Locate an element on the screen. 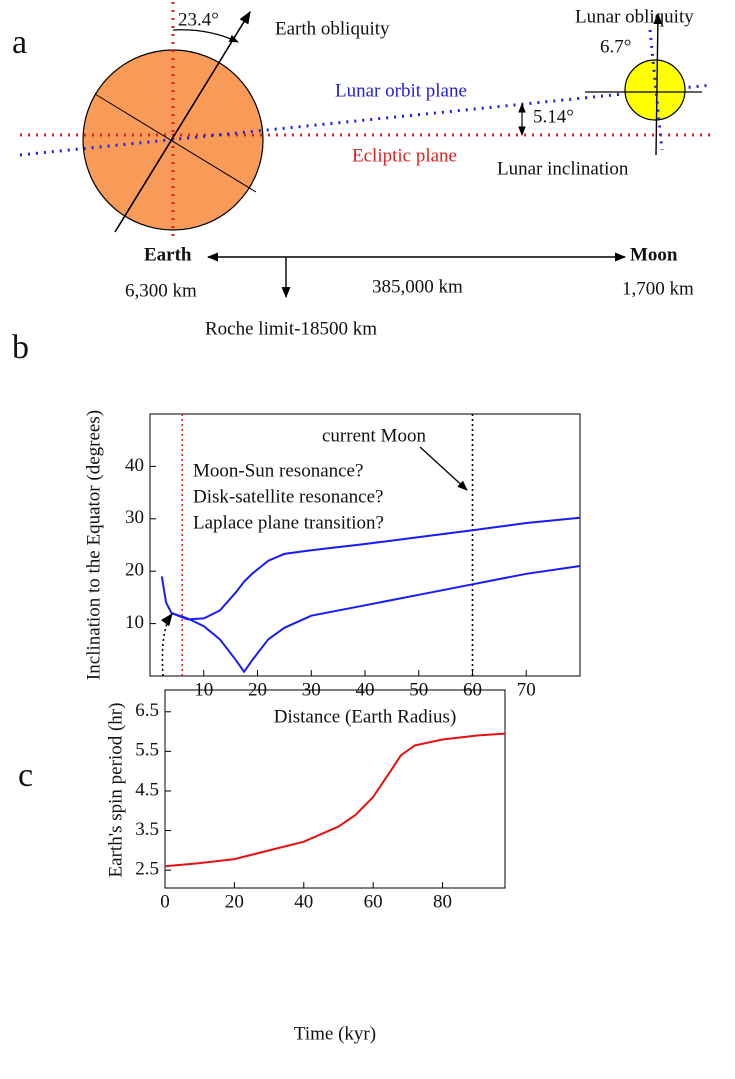 The height and width of the screenshot is (1079, 735). plot-frame is located at coordinates (335, 789).